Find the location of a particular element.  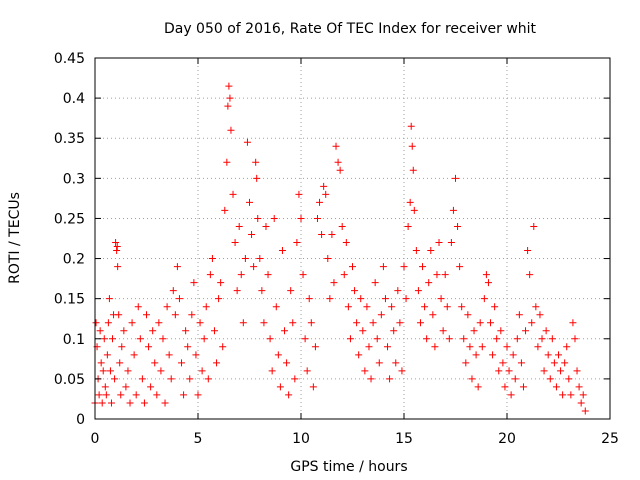

x-tick-label: 25 is located at coordinates (610, 439).